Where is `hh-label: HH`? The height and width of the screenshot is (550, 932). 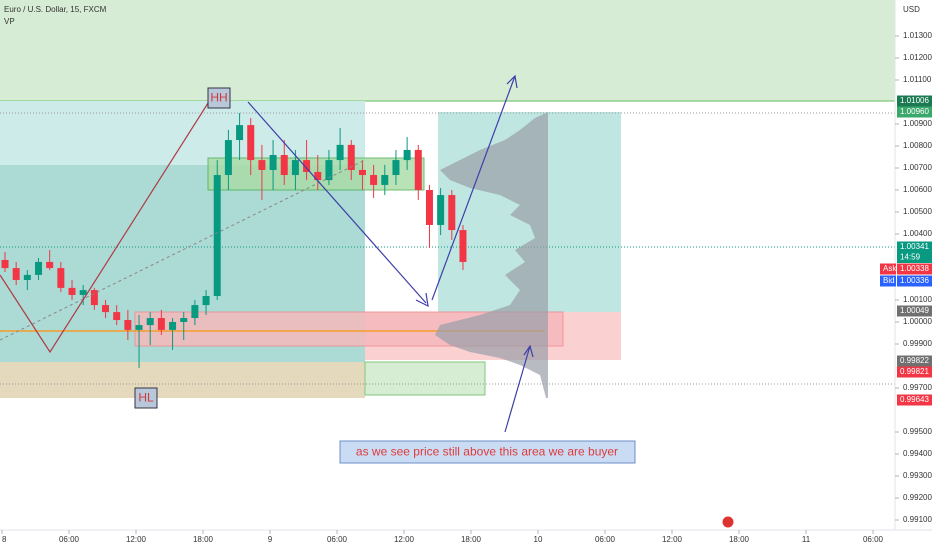
hh-label: HH is located at coordinates (218, 98).